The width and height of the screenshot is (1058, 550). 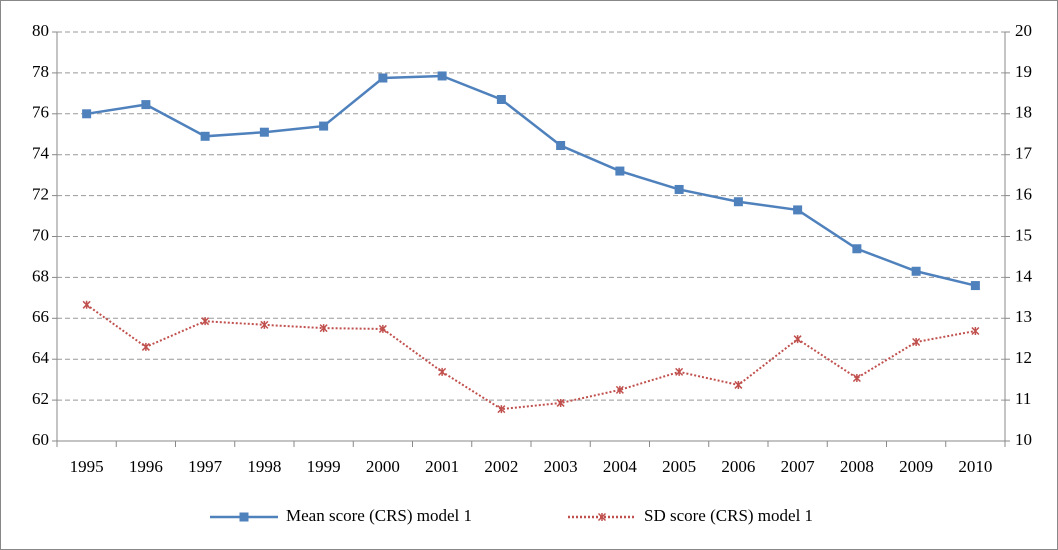 What do you see at coordinates (916, 466) in the screenshot?
I see `x-tick-label: 2009` at bounding box center [916, 466].